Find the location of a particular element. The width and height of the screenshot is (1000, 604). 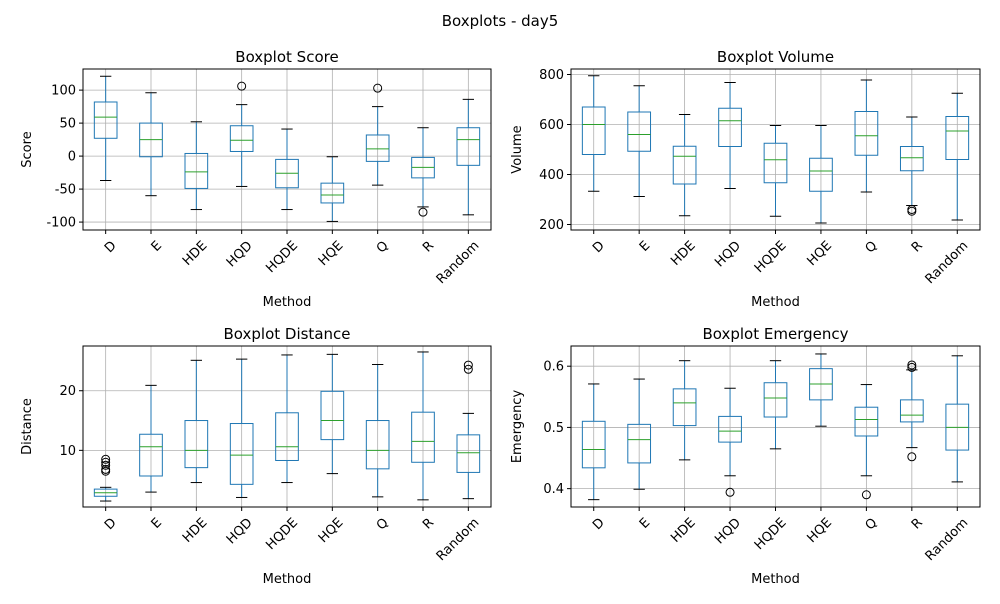

y-tick-label: 20 is located at coordinates (67, 391).